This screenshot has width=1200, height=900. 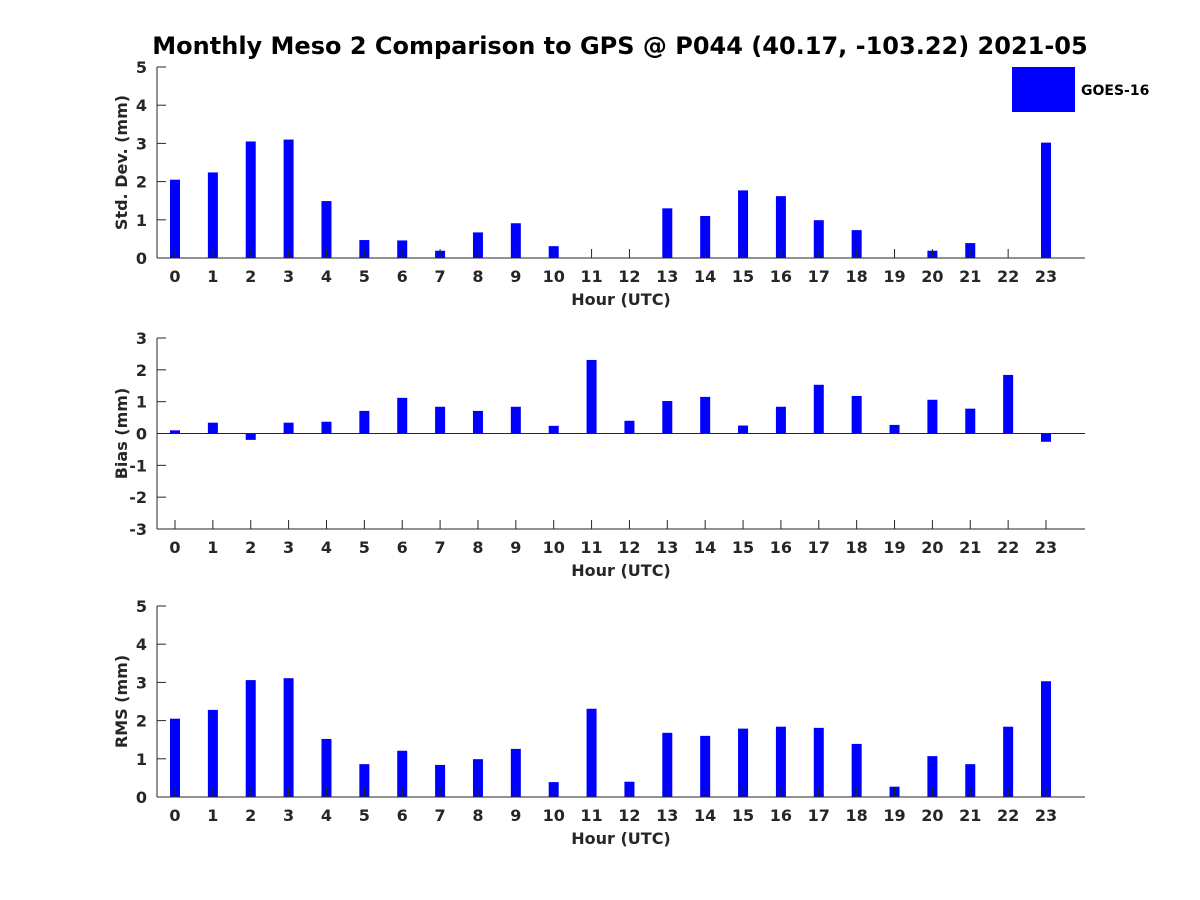 I want to click on x-tick-label: 14, so click(x=705, y=547).